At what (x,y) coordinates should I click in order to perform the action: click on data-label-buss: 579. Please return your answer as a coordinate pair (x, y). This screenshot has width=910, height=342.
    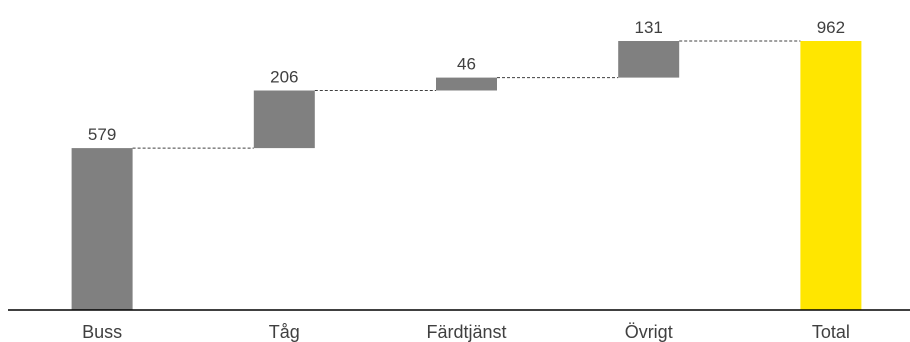
    Looking at the image, I should click on (102, 134).